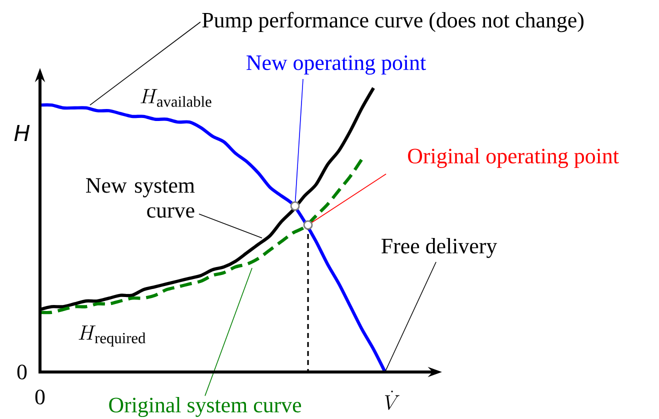  What do you see at coordinates (440, 248) in the screenshot?
I see `annotation: Free delivery` at bounding box center [440, 248].